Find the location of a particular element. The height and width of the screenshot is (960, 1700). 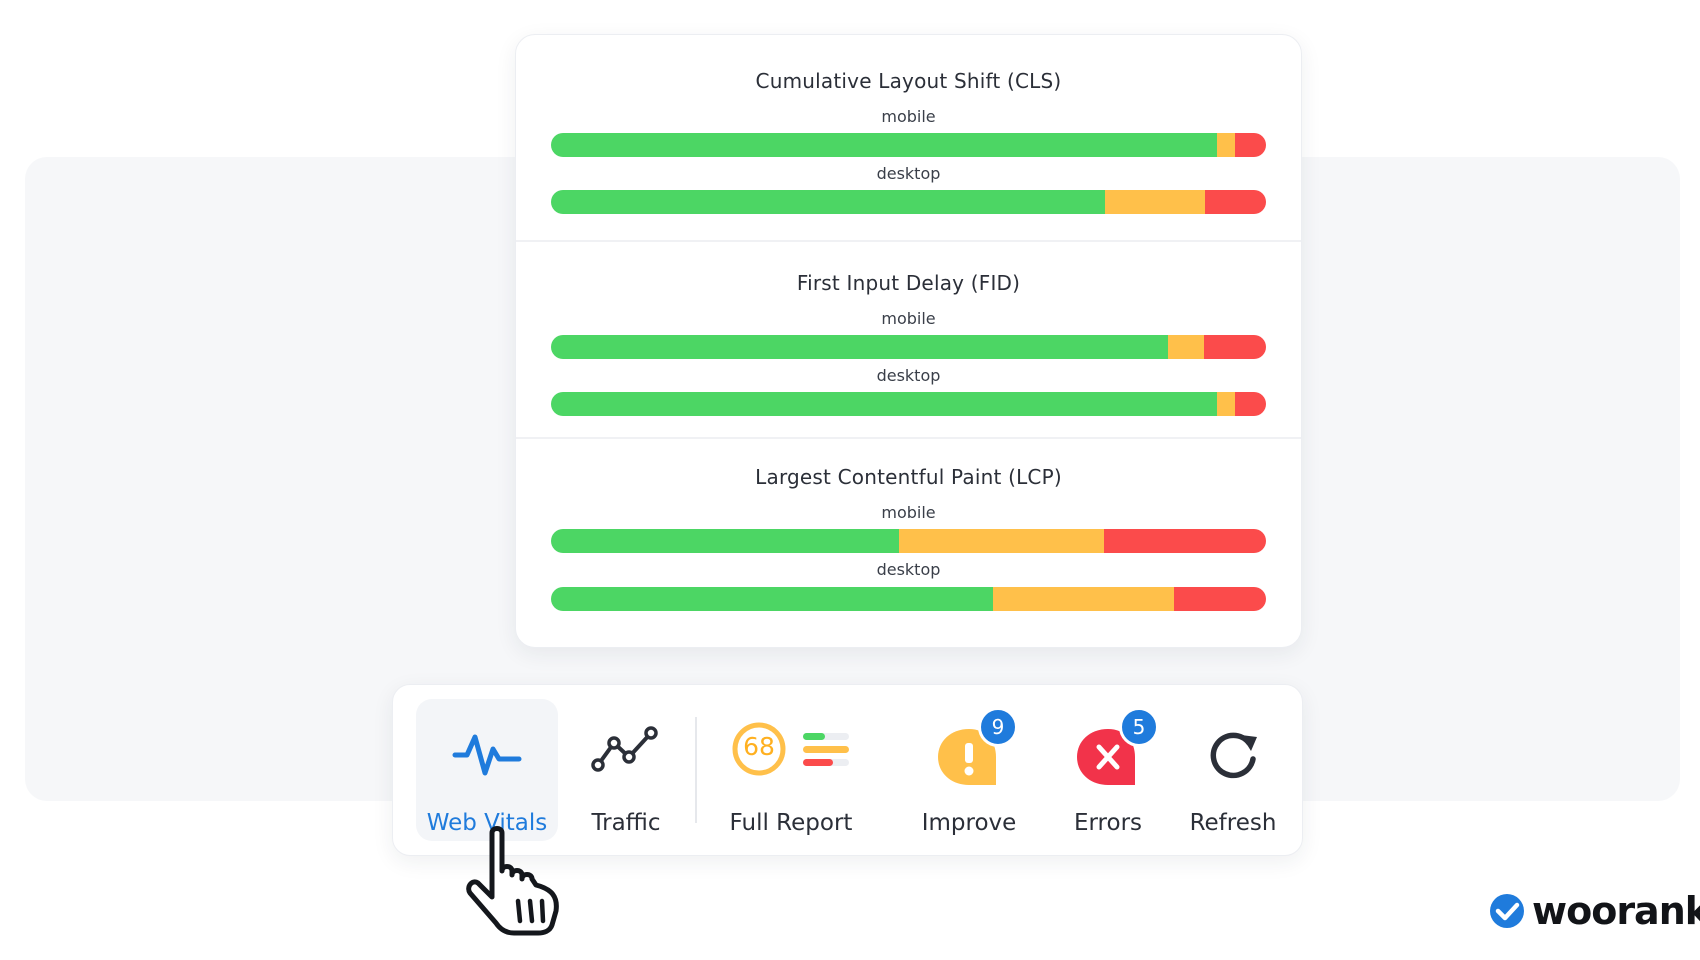

bottom-toolbar: Web Vitals Traffic 68 Full Report is located at coordinates (847, 770).